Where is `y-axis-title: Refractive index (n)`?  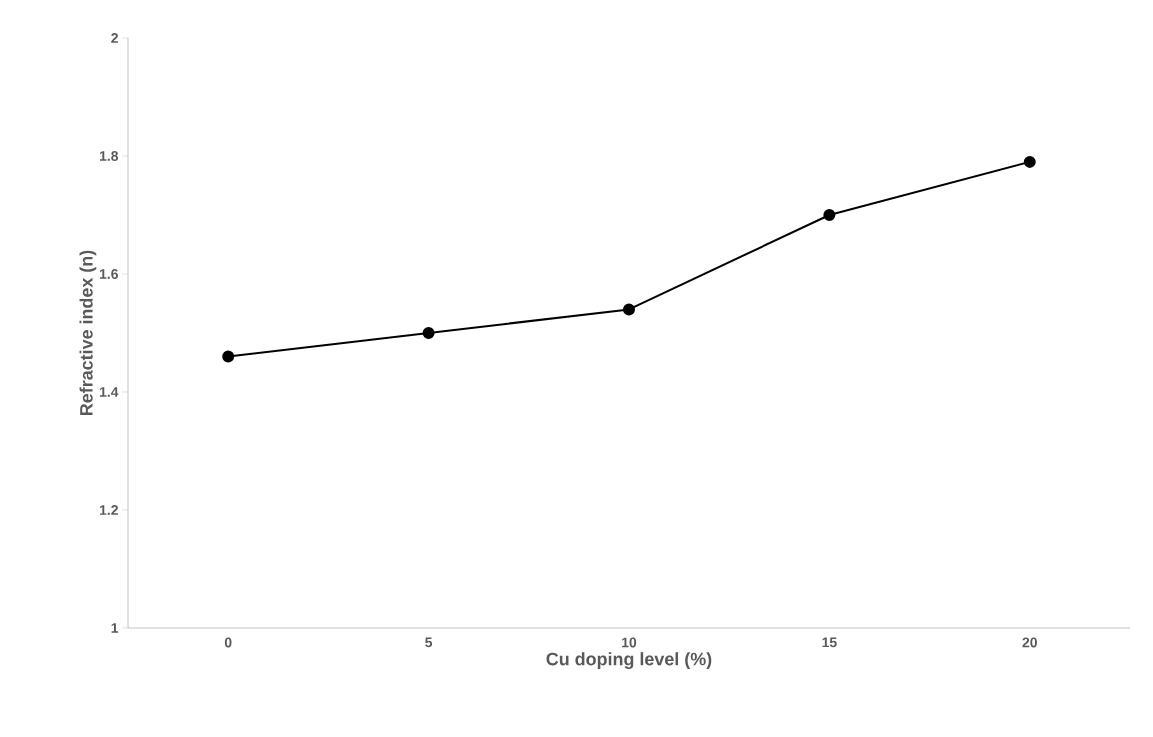 y-axis-title: Refractive index (n) is located at coordinates (88, 332).